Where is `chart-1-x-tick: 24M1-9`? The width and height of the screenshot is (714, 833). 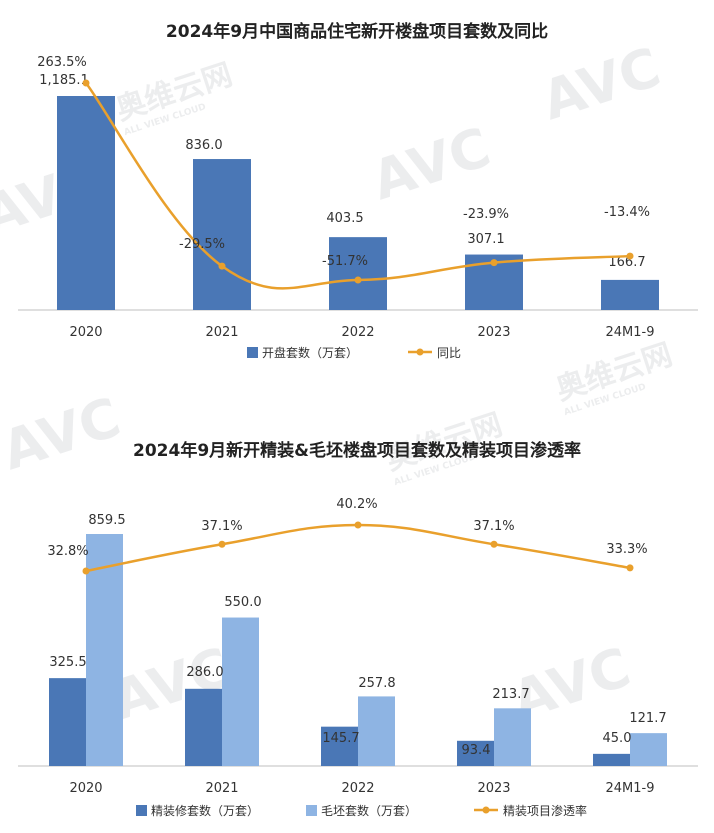 chart-1-x-tick: 24M1-9 is located at coordinates (630, 332).